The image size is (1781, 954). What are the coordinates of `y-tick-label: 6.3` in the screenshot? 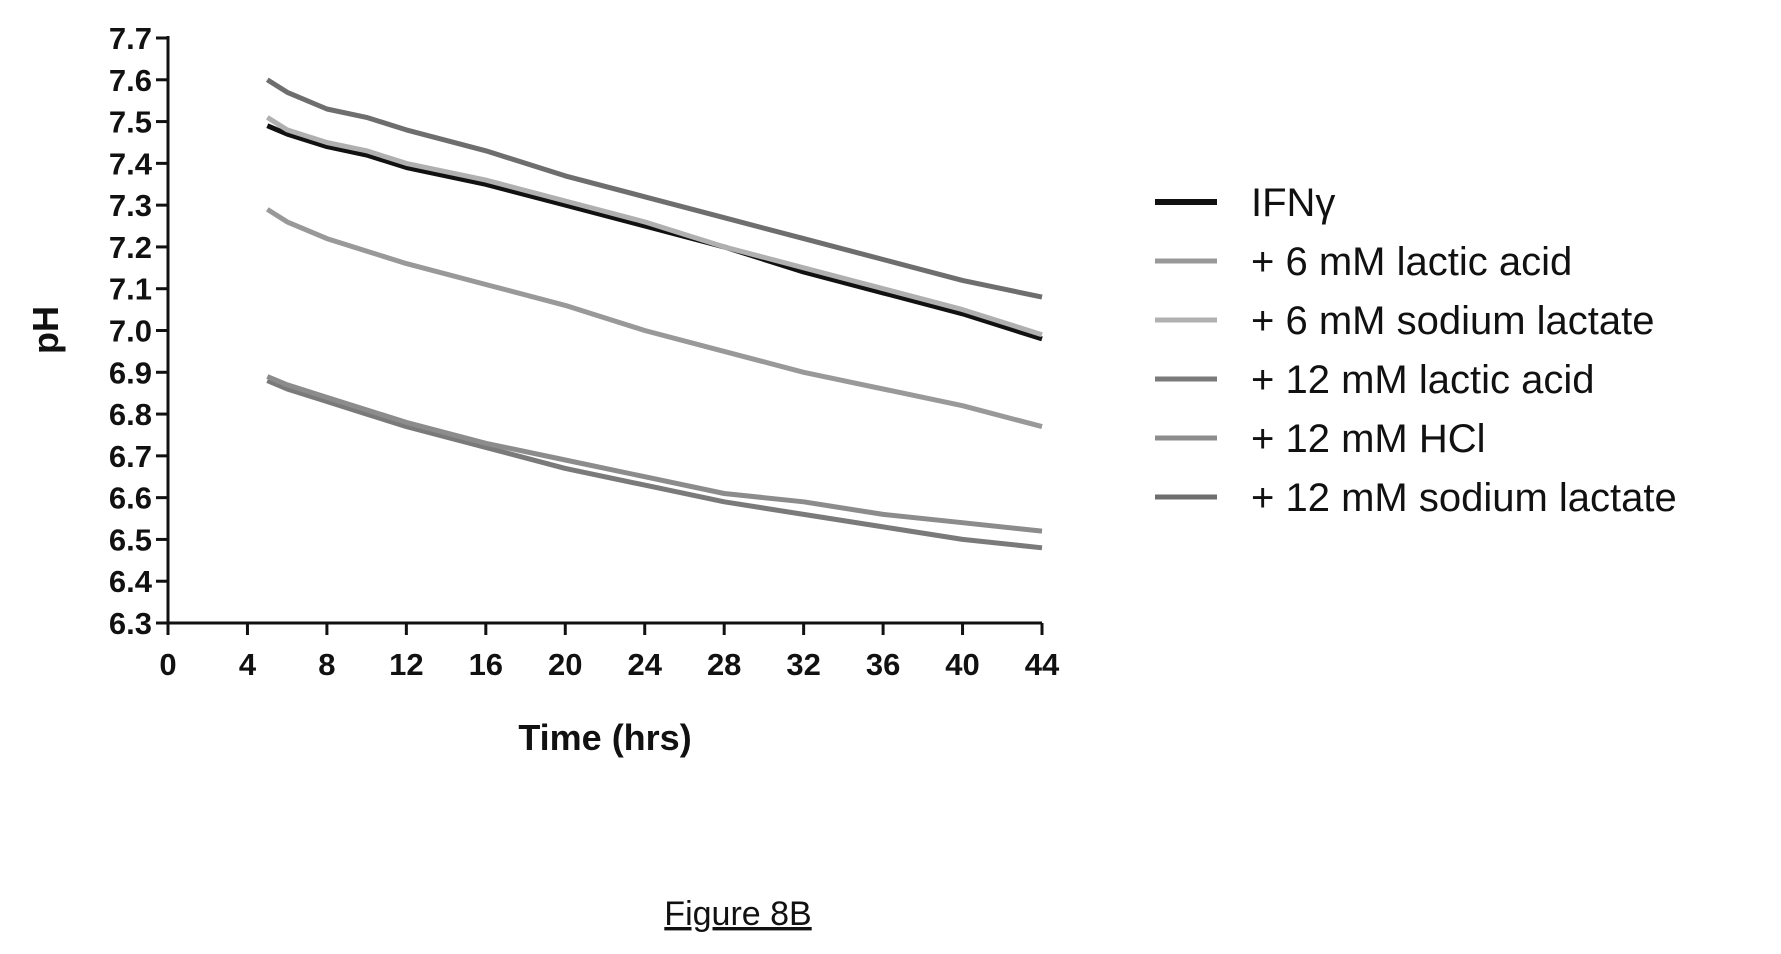 It's located at (130, 623).